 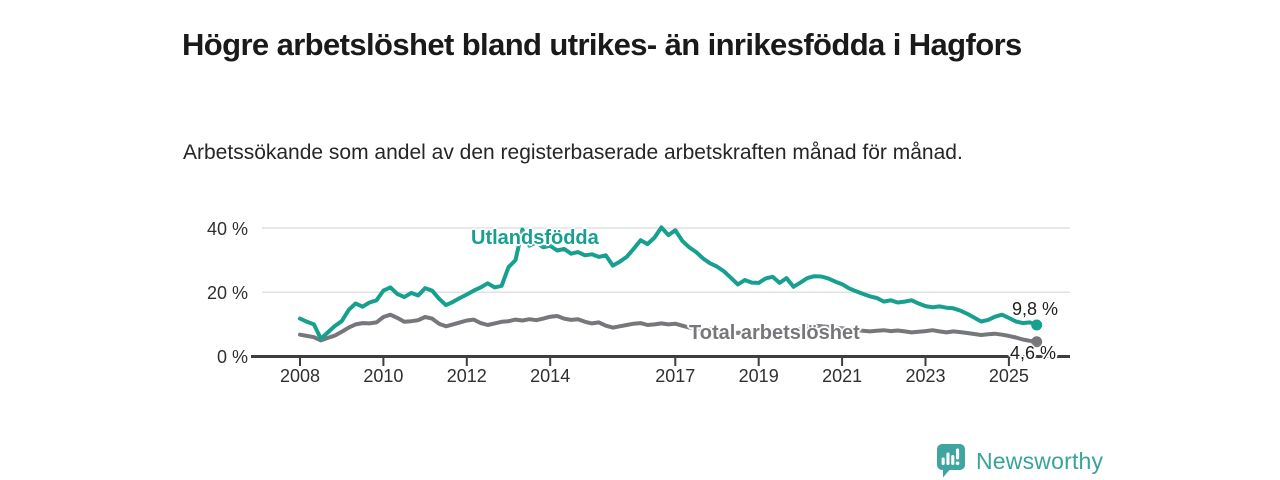 I want to click on end-value-label-total: 4,6 %, so click(x=1033, y=353).